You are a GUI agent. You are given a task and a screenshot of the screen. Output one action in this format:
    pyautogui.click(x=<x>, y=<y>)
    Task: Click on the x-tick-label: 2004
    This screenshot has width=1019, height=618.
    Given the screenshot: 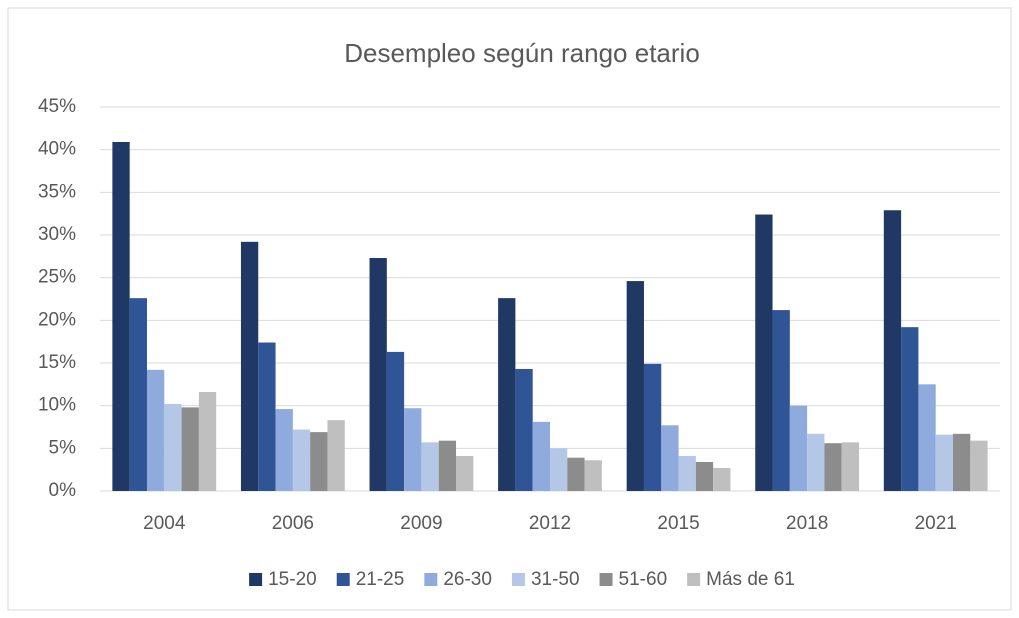 What is the action you would take?
    pyautogui.click(x=164, y=523)
    